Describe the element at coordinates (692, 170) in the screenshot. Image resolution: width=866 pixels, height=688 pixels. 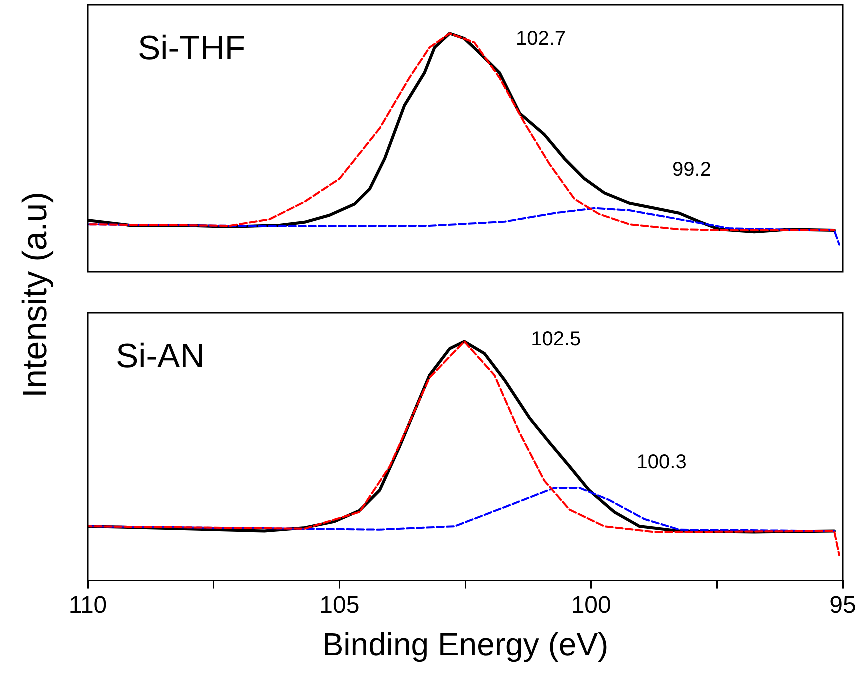
I see `annotation: 99.2` at that location.